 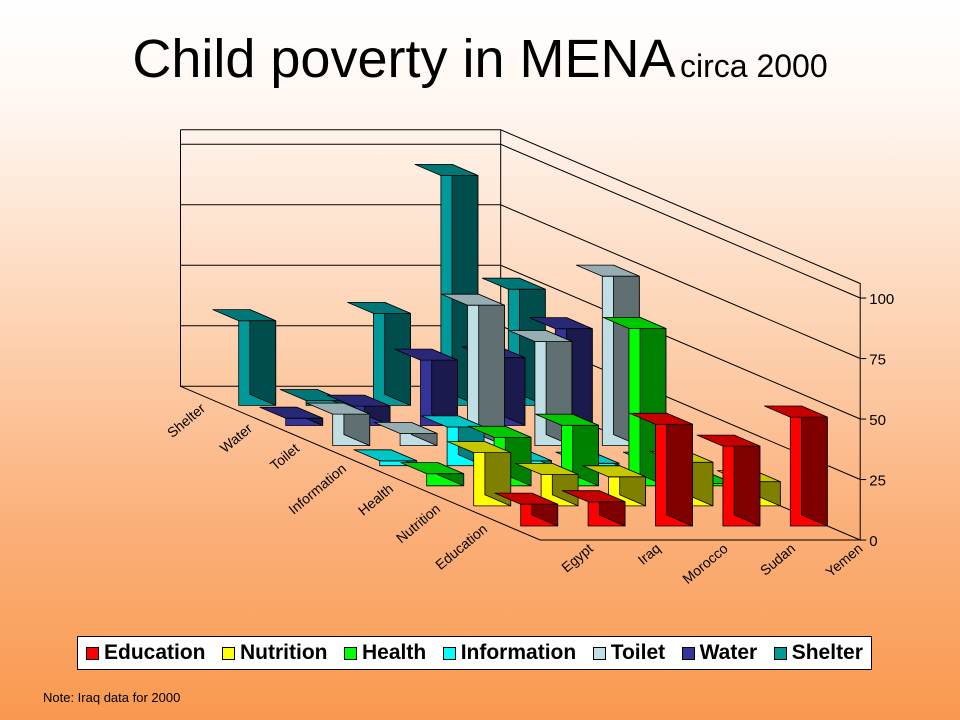 I want to click on bar-water-morocco, so click(x=426, y=387).